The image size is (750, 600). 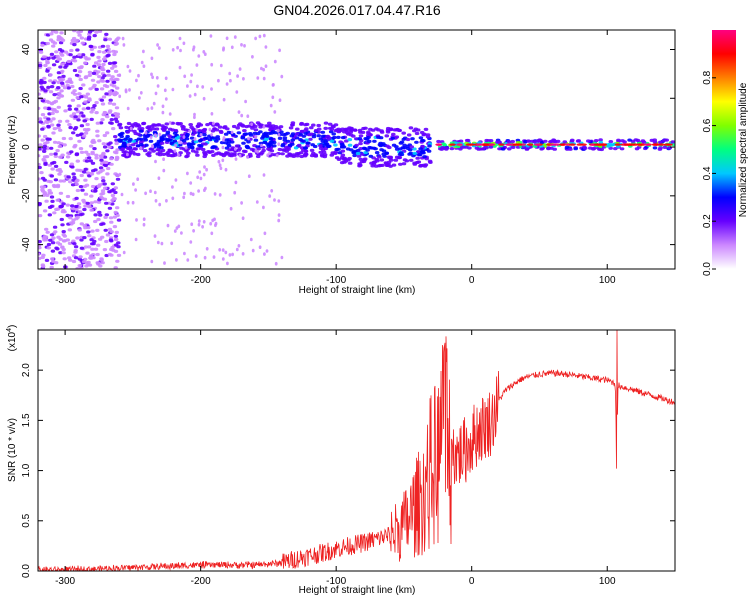 I want to click on spectrogram-ytick-label-0: -40, so click(x=26, y=244).